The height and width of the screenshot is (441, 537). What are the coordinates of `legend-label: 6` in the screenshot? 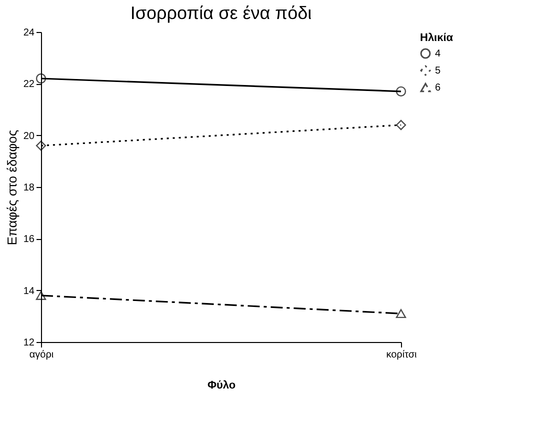 It's located at (438, 88).